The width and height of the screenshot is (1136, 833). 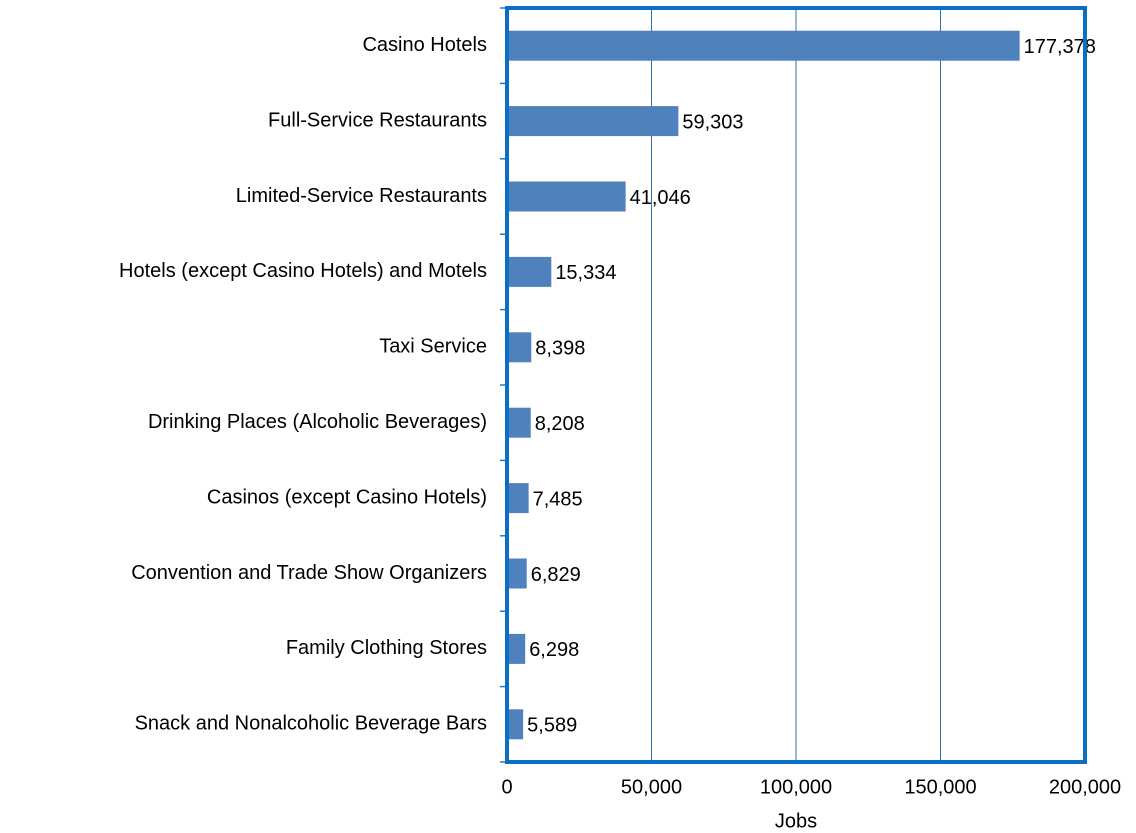 I want to click on x-axis-title: Jobs, so click(x=796, y=821).